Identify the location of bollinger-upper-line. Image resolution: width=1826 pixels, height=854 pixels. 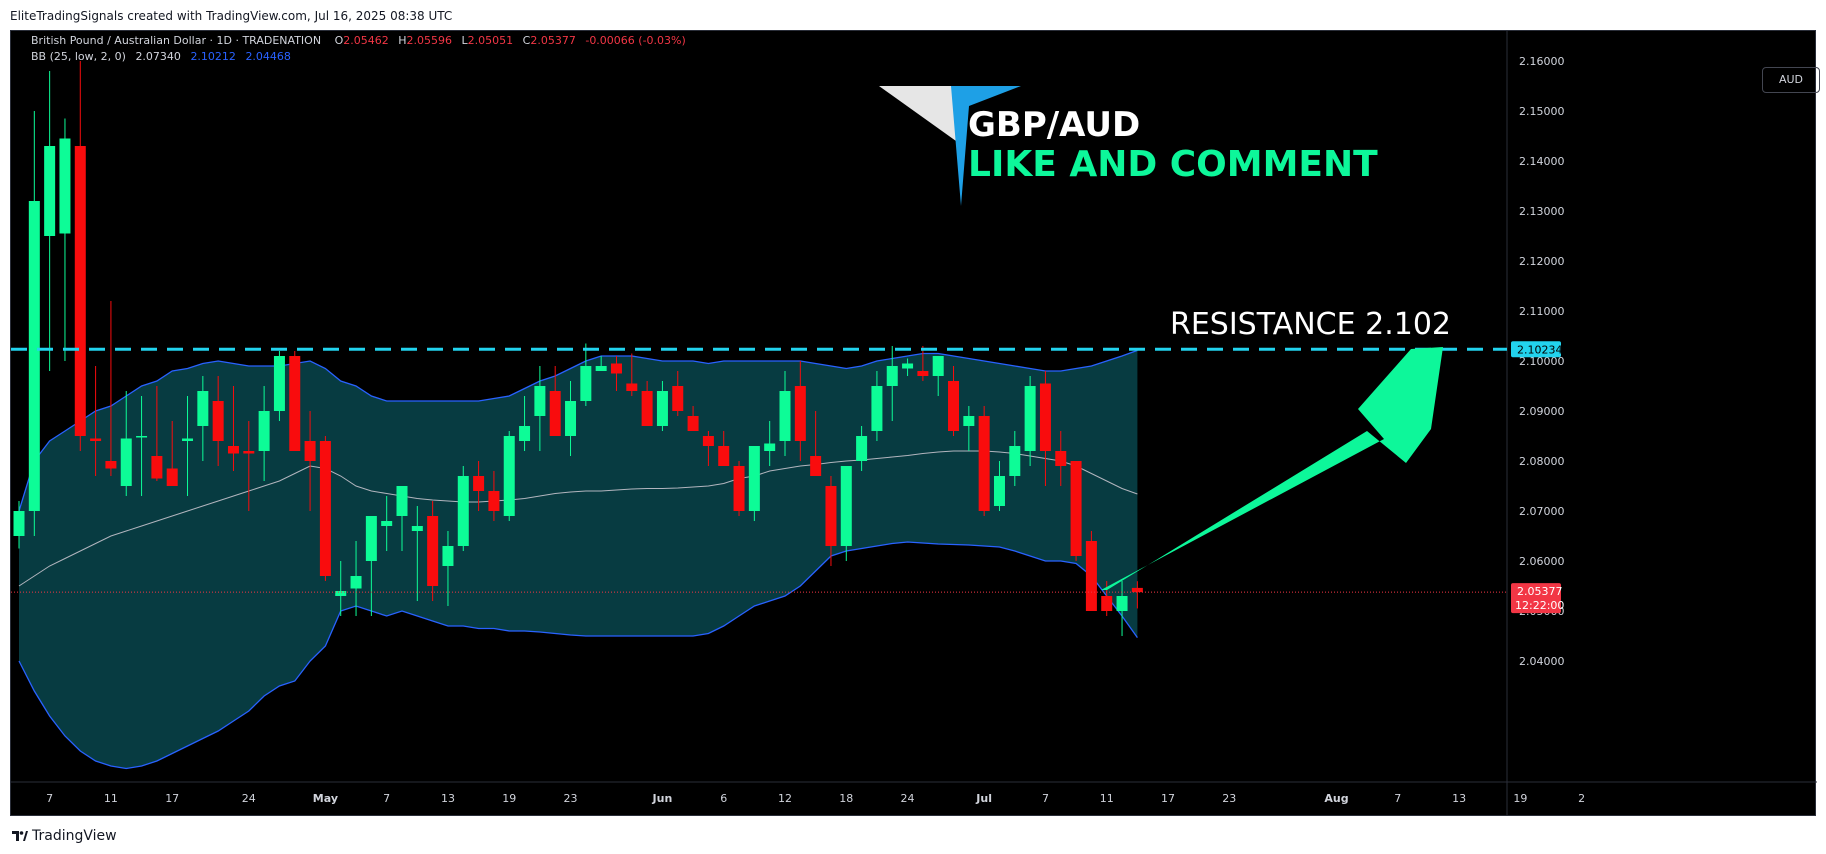
(578, 430).